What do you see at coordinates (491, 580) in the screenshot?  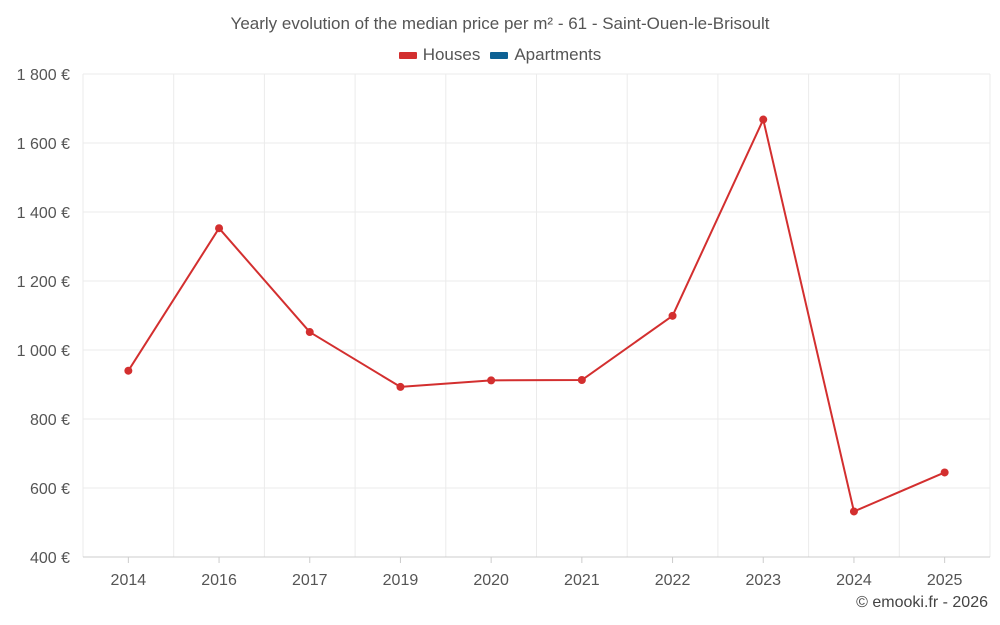 I see `x-tick-label: 2020` at bounding box center [491, 580].